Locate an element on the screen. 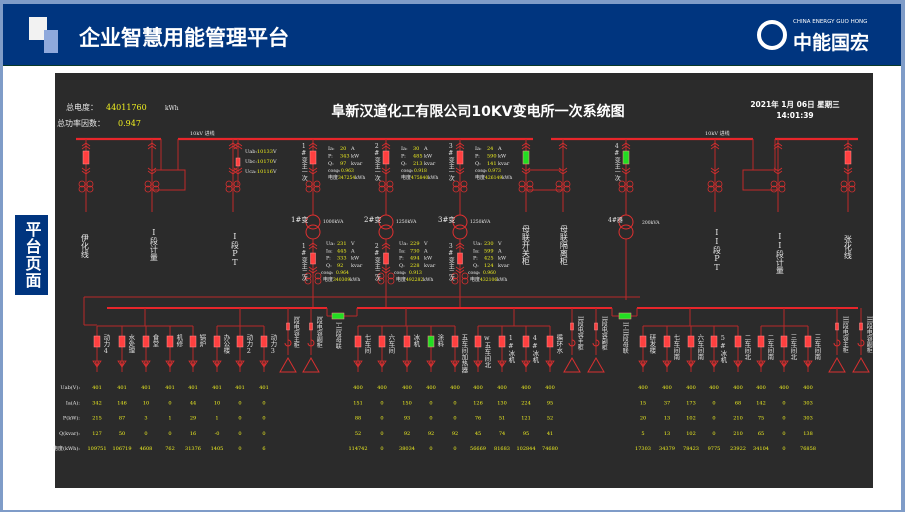  bus-tie-cabinet is located at coordinates (544, 180).